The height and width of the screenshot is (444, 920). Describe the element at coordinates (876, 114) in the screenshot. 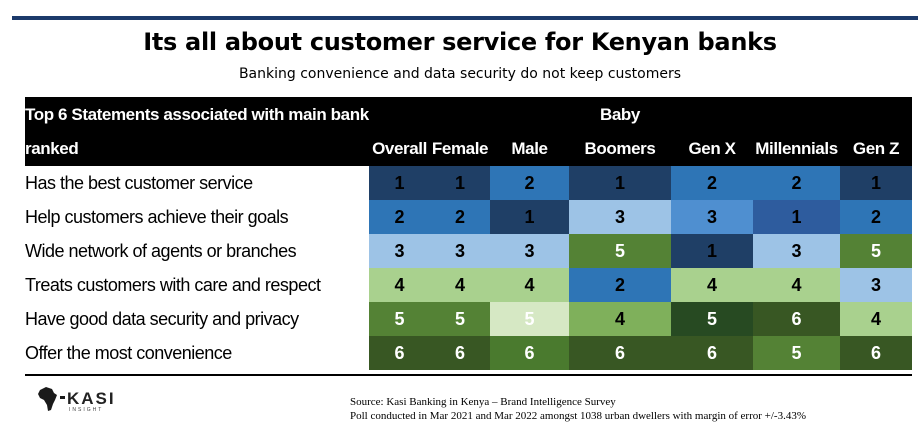

I see `column-header-gen-z-top` at that location.